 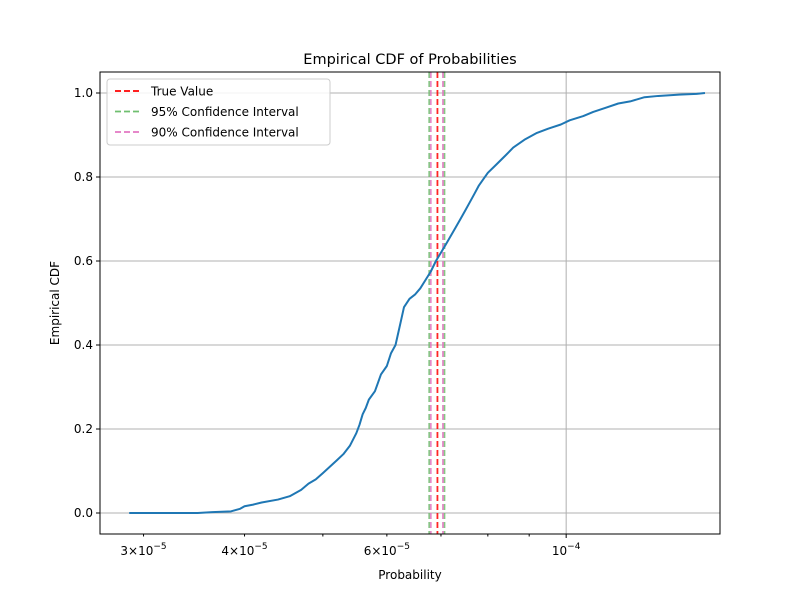 What do you see at coordinates (83, 93) in the screenshot?
I see `y-tick-label: 1.0` at bounding box center [83, 93].